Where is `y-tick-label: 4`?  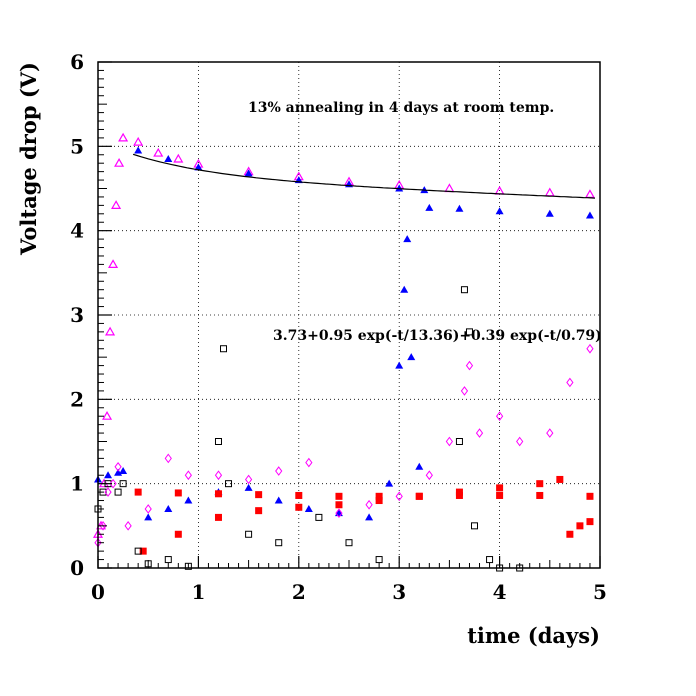 y-tick-label: 4 is located at coordinates (77, 231).